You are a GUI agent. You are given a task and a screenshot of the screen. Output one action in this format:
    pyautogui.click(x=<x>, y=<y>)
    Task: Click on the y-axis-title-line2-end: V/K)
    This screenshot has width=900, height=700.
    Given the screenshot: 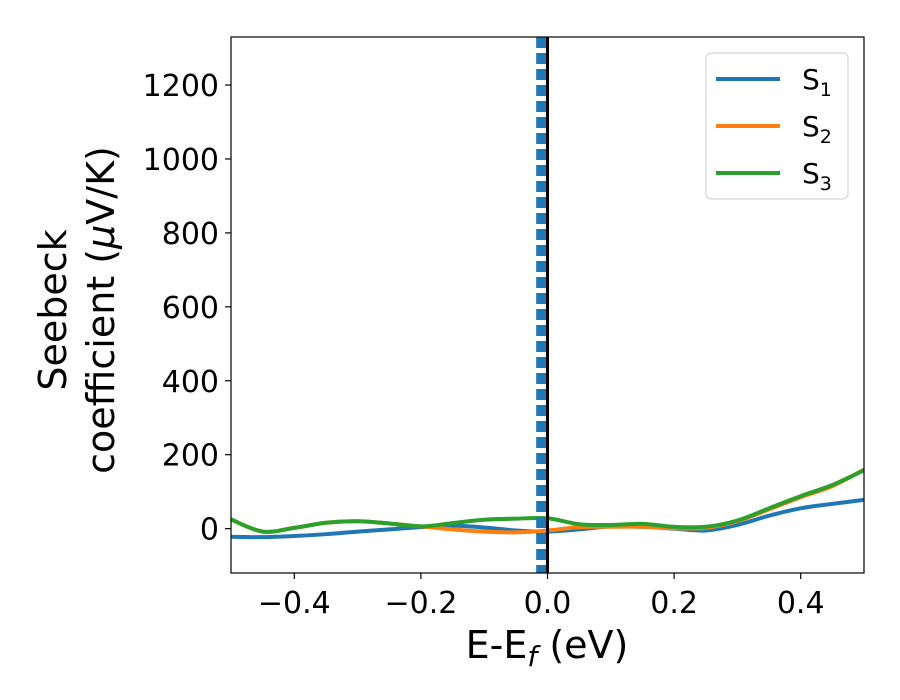 What is the action you would take?
    pyautogui.click(x=101, y=185)
    